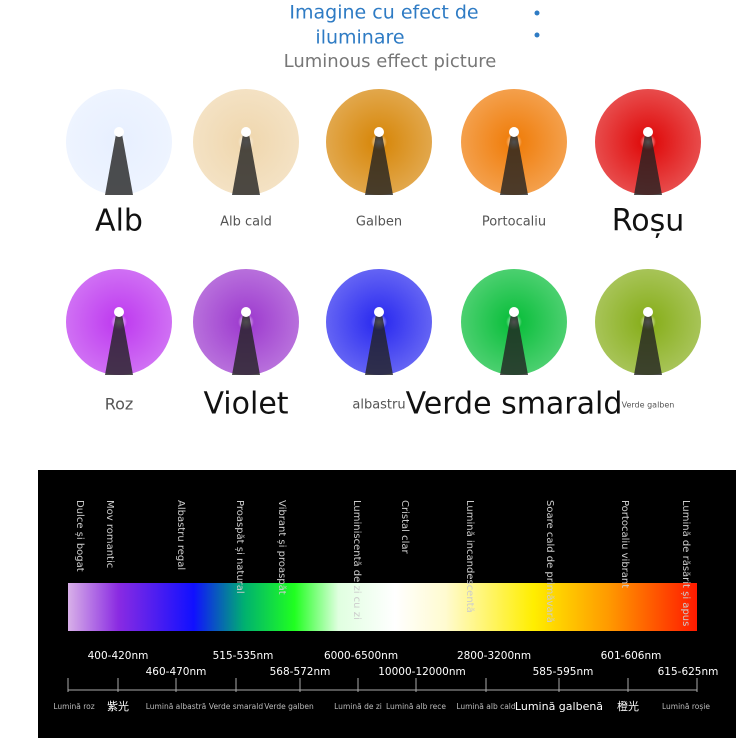 Image resolution: width=750 pixels, height=754 pixels. What do you see at coordinates (358, 706) in the screenshot?
I see `light-name: Lumină de zi` at bounding box center [358, 706].